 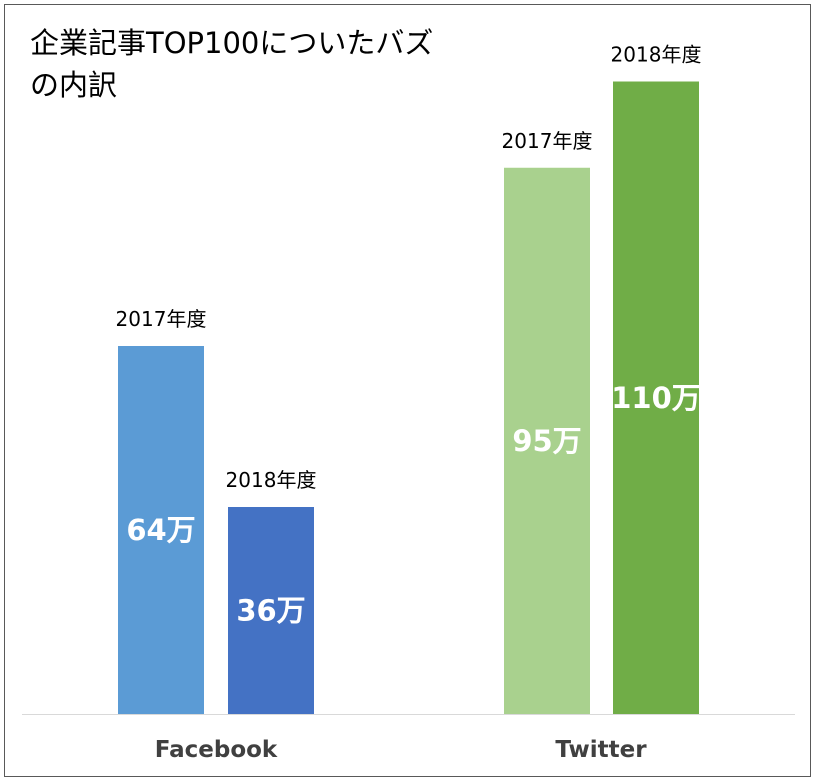 I want to click on data-label-facebook-2: 36万, so click(x=270, y=611).